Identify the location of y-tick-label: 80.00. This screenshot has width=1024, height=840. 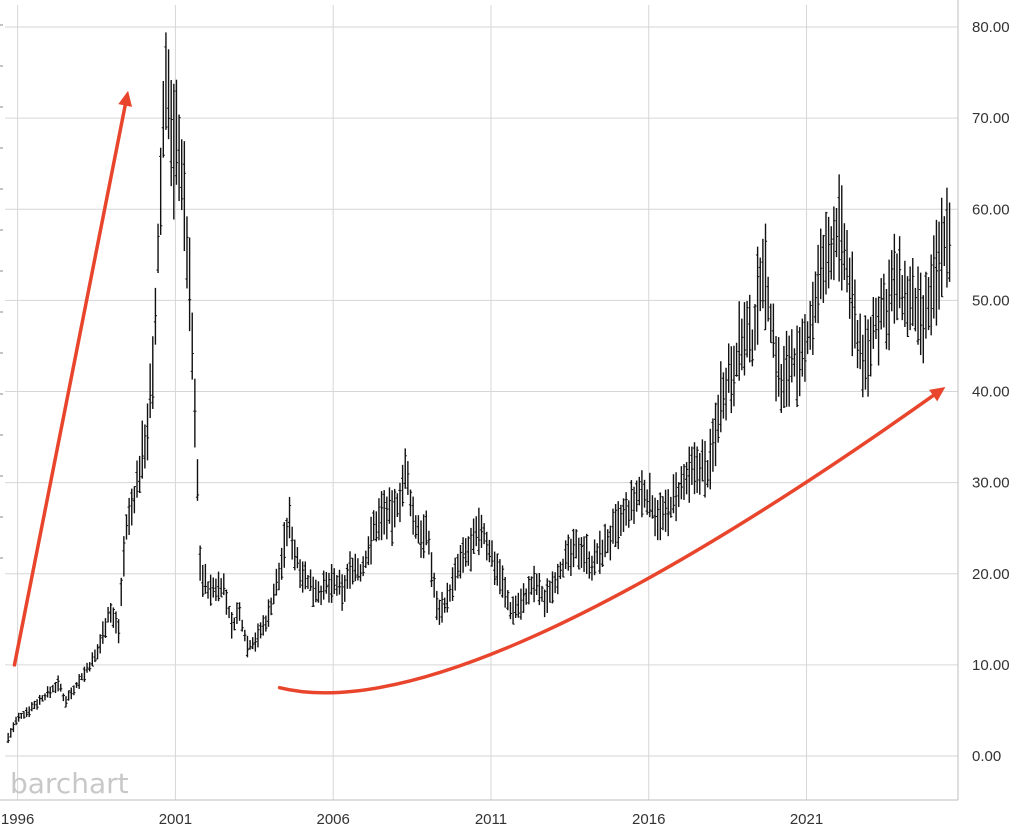
(991, 27).